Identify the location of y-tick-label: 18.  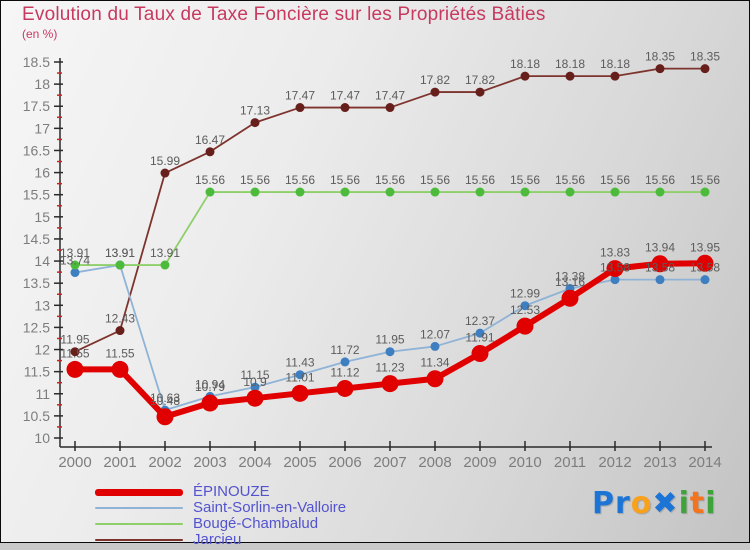
(42, 84).